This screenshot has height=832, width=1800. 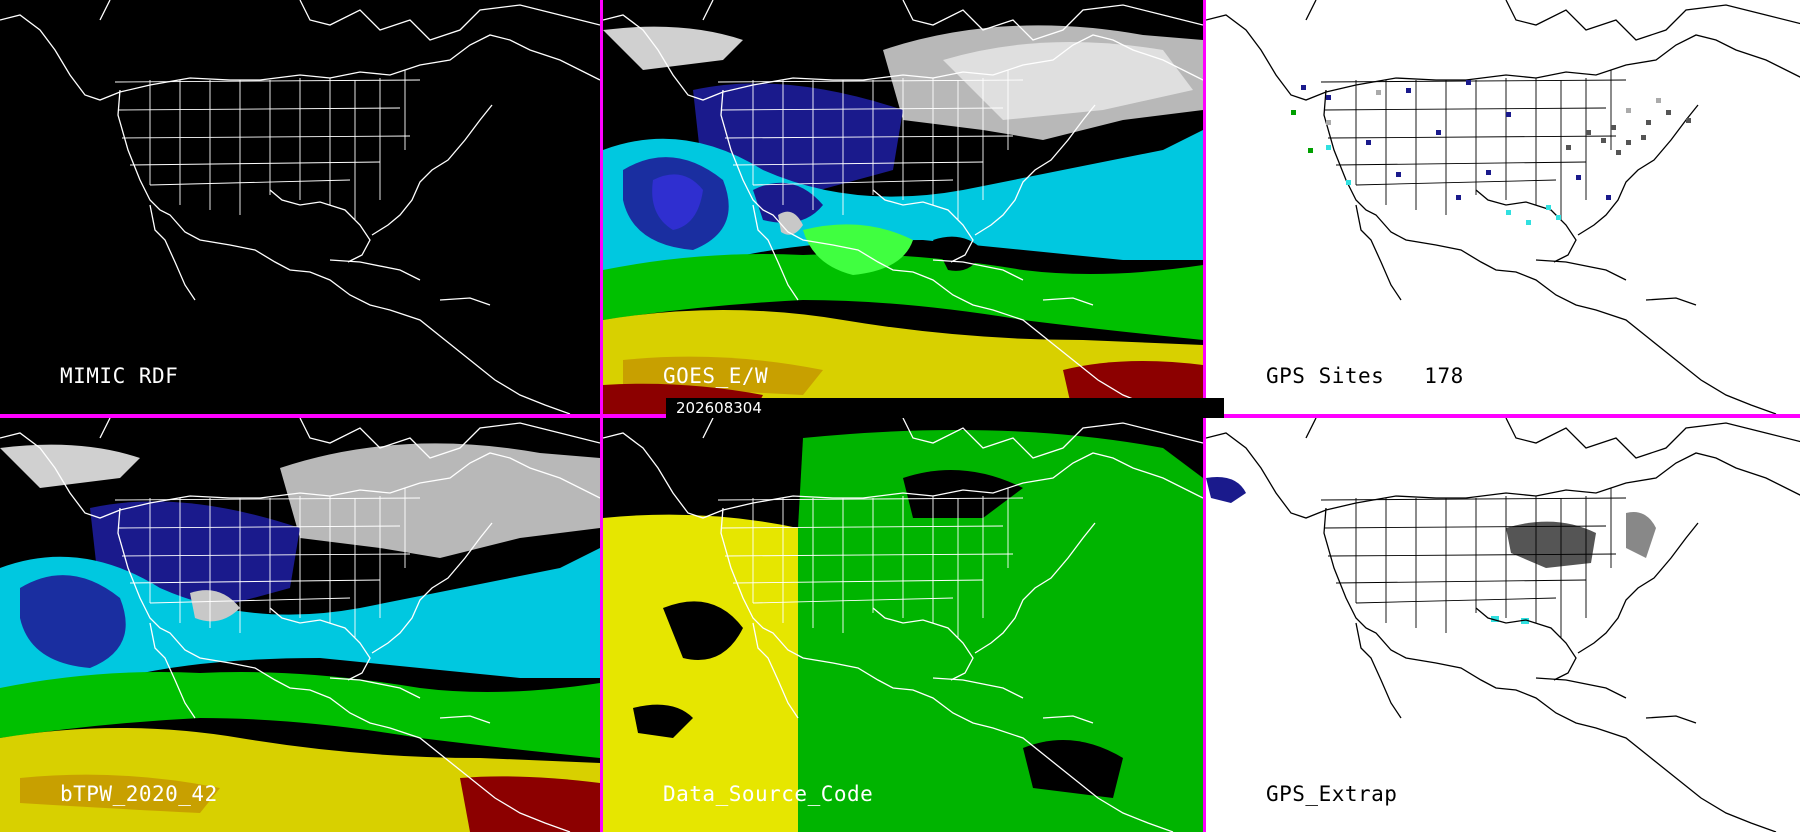 What do you see at coordinates (1444, 376) in the screenshot?
I see `site-count: 178` at bounding box center [1444, 376].